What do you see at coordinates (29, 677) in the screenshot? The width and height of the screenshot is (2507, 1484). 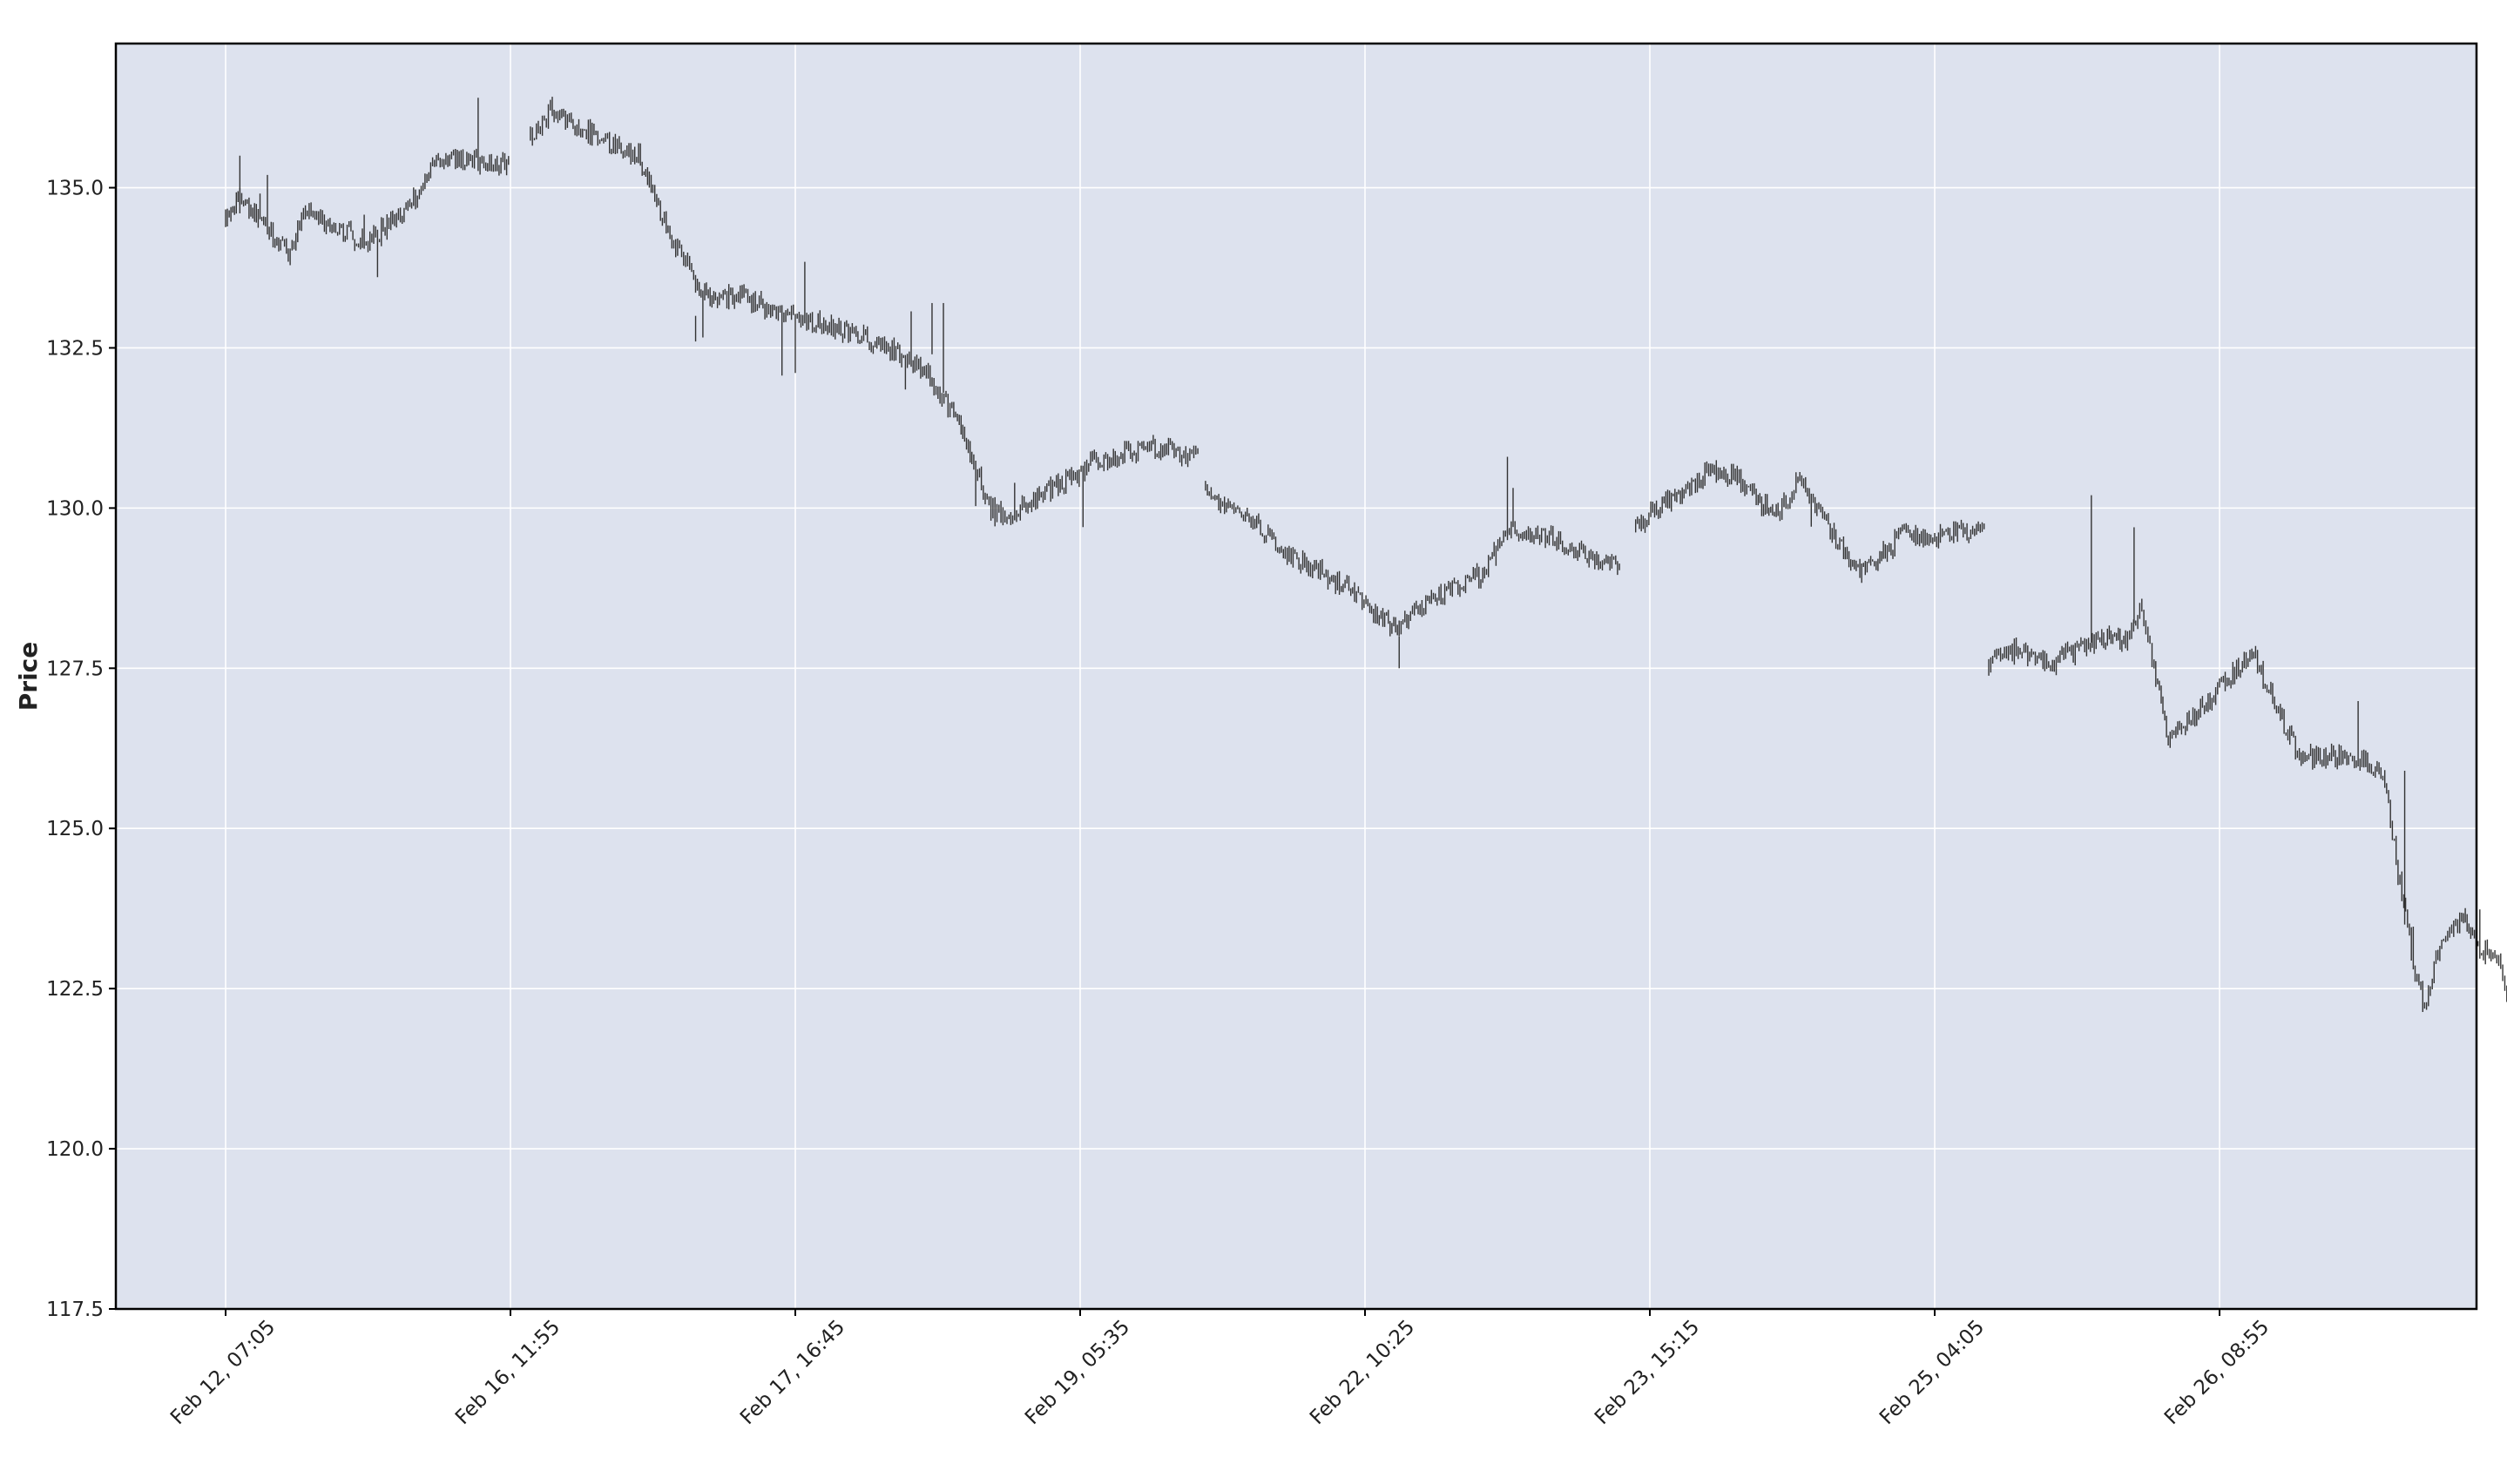 I see `y-axis-title: Price` at bounding box center [29, 677].